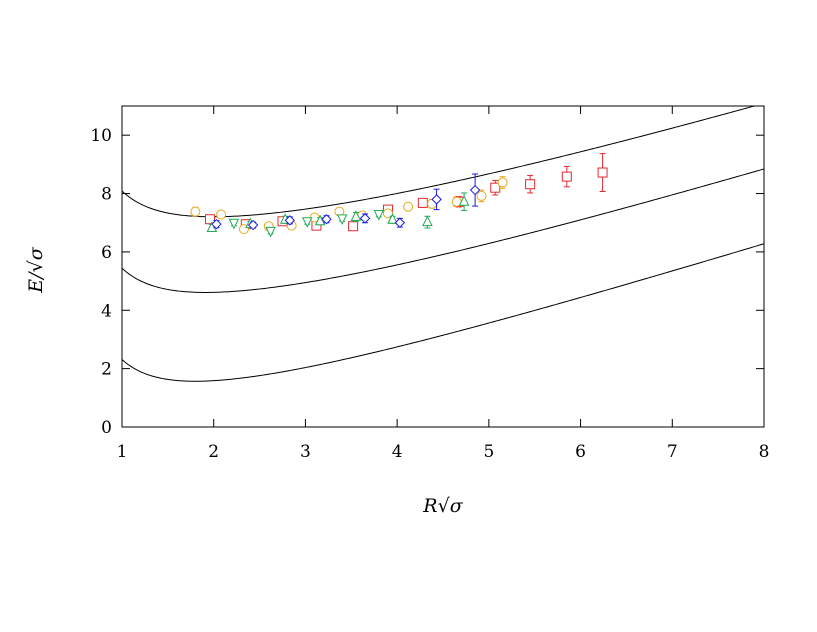 The width and height of the screenshot is (817, 632). Describe the element at coordinates (580, 452) in the screenshot. I see `x-tick-label: 6` at that location.